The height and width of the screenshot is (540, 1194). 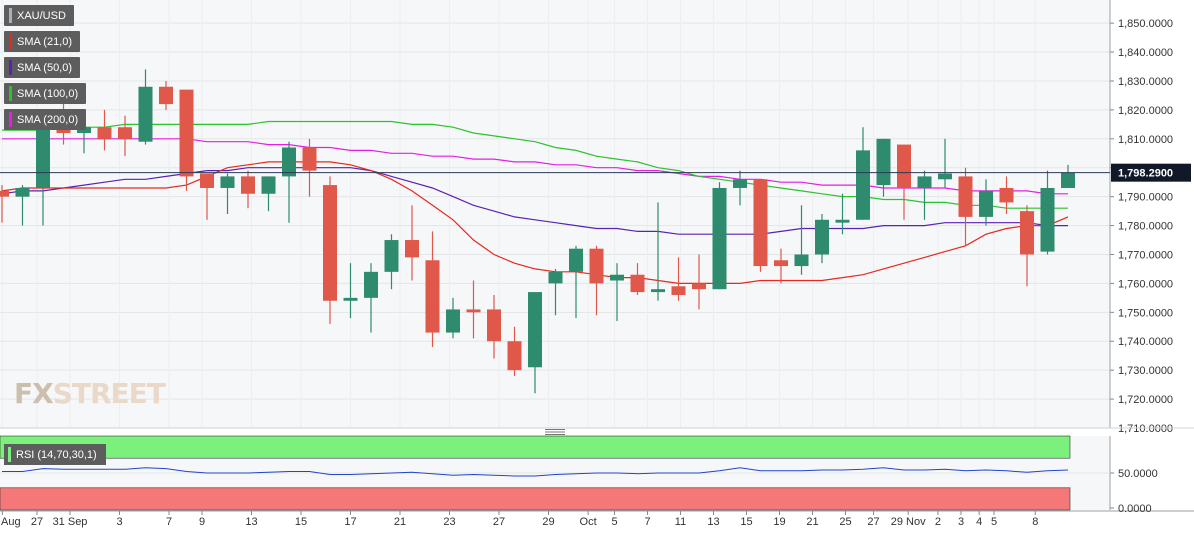 What do you see at coordinates (34, 393) in the screenshot?
I see `watermark-part-fx: FX` at bounding box center [34, 393].